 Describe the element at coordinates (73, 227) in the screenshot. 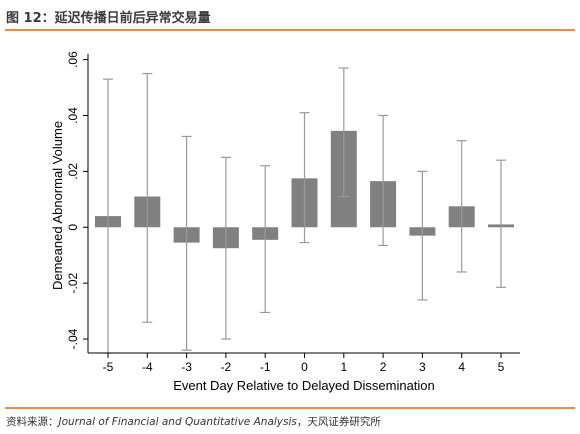

I see `y-tick-label: 0` at that location.